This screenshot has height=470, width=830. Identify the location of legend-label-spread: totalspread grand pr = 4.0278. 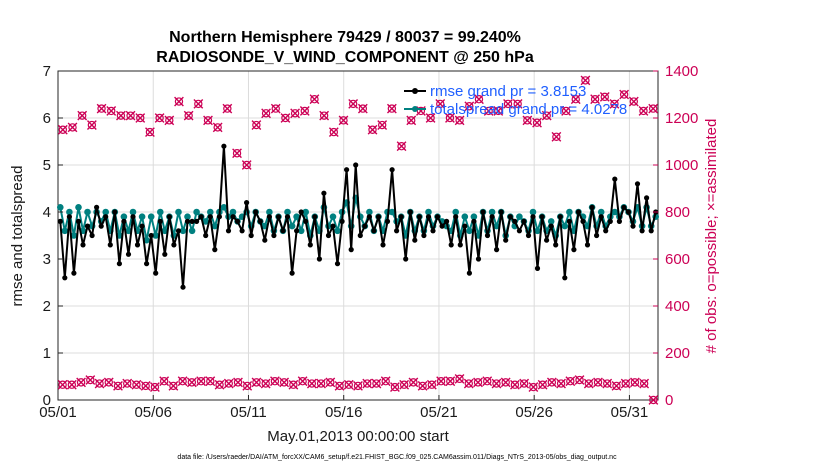
(528, 109).